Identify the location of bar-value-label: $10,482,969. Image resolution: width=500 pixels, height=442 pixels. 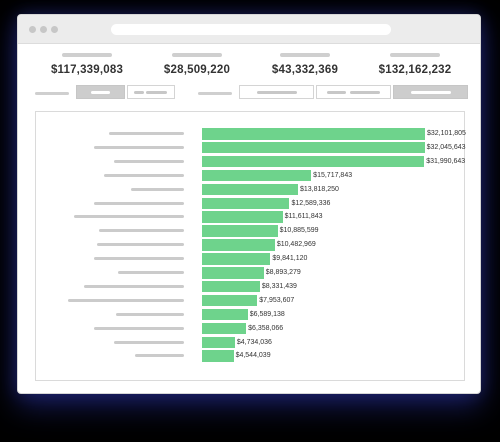
(296, 245).